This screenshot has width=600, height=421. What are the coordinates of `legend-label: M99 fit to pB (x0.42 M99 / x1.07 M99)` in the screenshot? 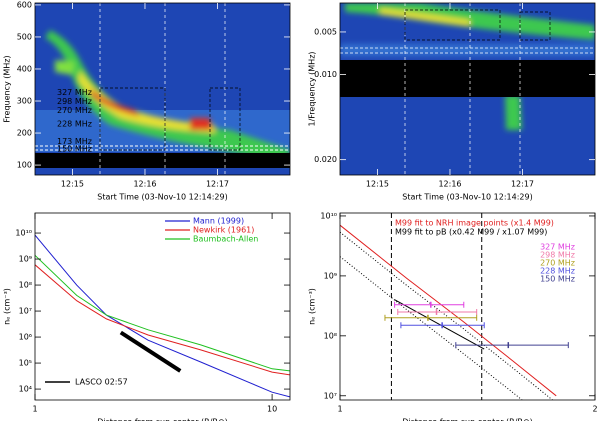 It's located at (471, 232).